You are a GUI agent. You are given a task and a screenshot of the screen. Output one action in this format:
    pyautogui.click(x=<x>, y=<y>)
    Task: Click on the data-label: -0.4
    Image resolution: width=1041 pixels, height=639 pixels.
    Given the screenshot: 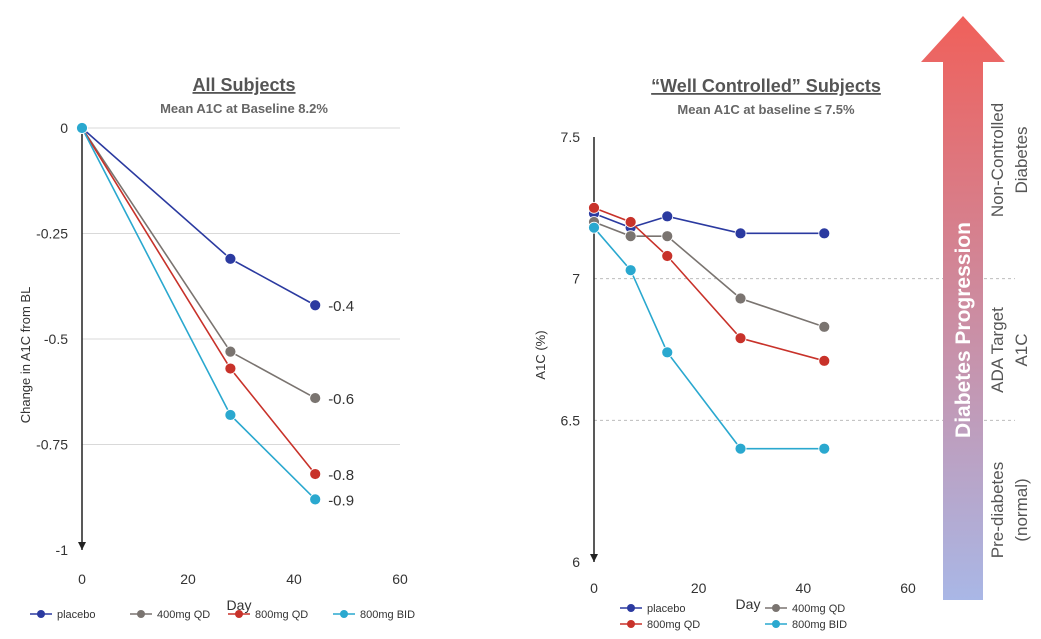 What is the action you would take?
    pyautogui.click(x=341, y=306)
    